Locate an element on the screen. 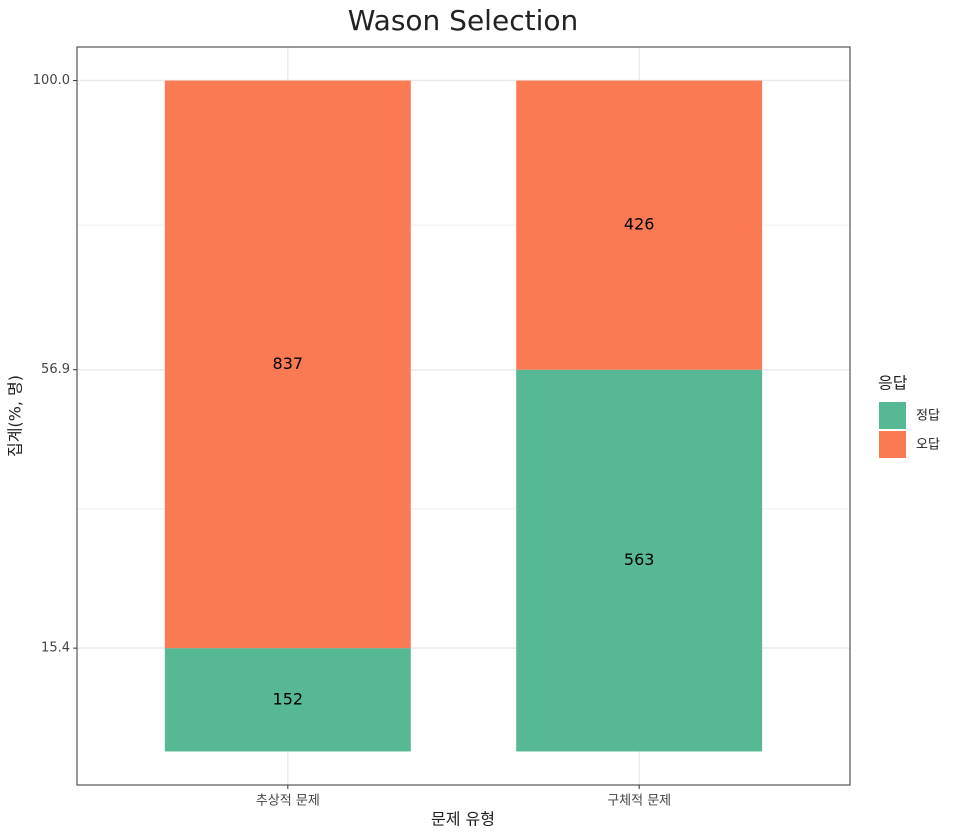 This screenshot has height=840, width=960. data-label: 426 is located at coordinates (639, 224).